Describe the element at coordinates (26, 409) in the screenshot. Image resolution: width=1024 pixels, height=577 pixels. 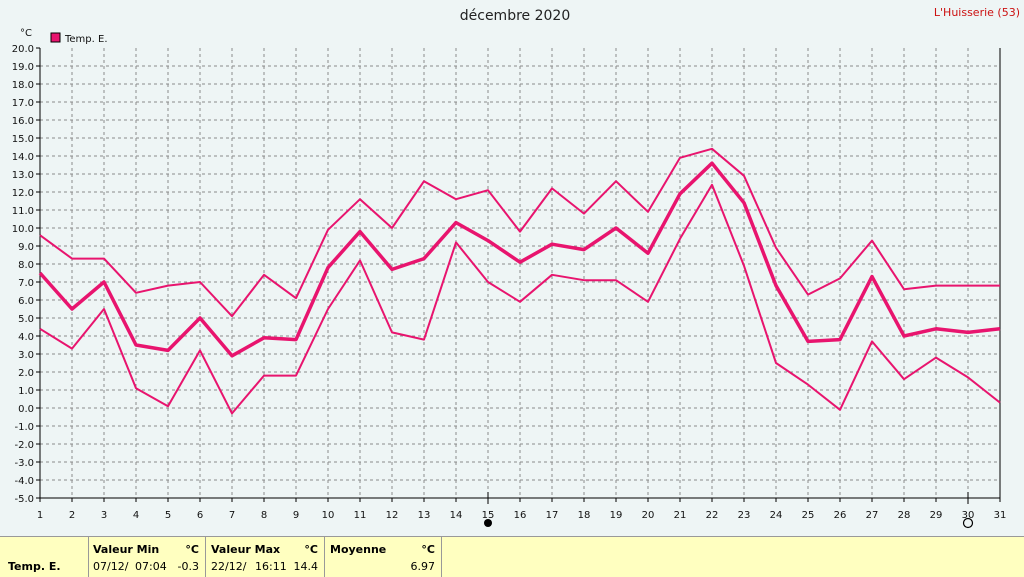
I see `y-tick-label: 0.0` at that location.